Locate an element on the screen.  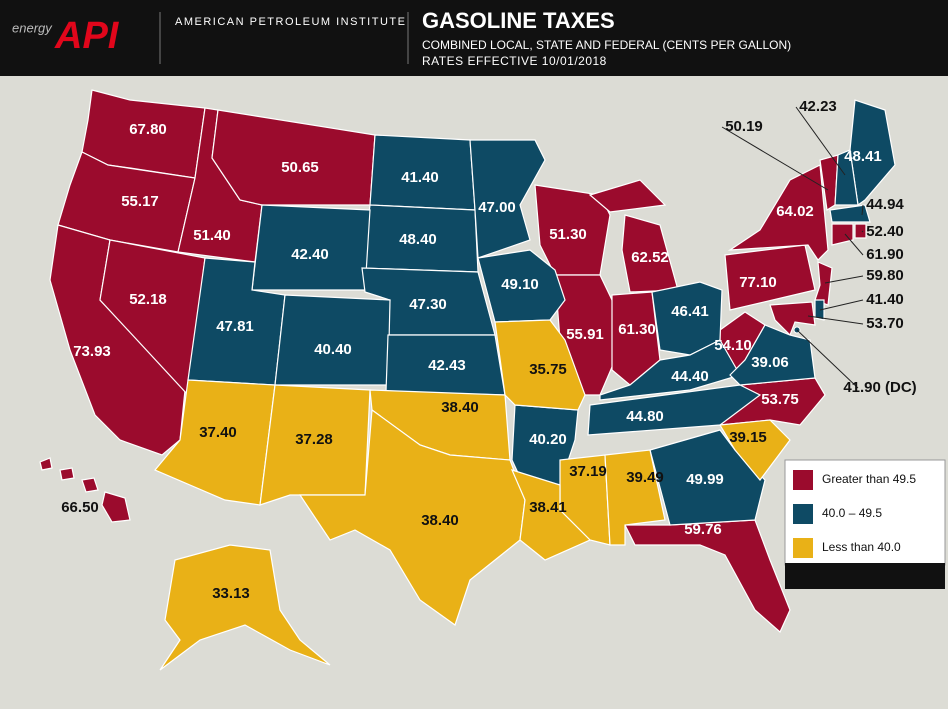
state-value: 42.23 is located at coordinates (818, 106).